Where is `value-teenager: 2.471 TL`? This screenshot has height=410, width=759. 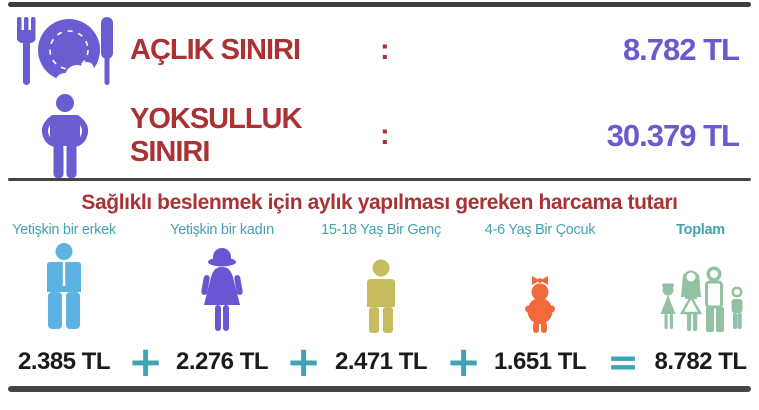 value-teenager: 2.471 TL is located at coordinates (381, 361).